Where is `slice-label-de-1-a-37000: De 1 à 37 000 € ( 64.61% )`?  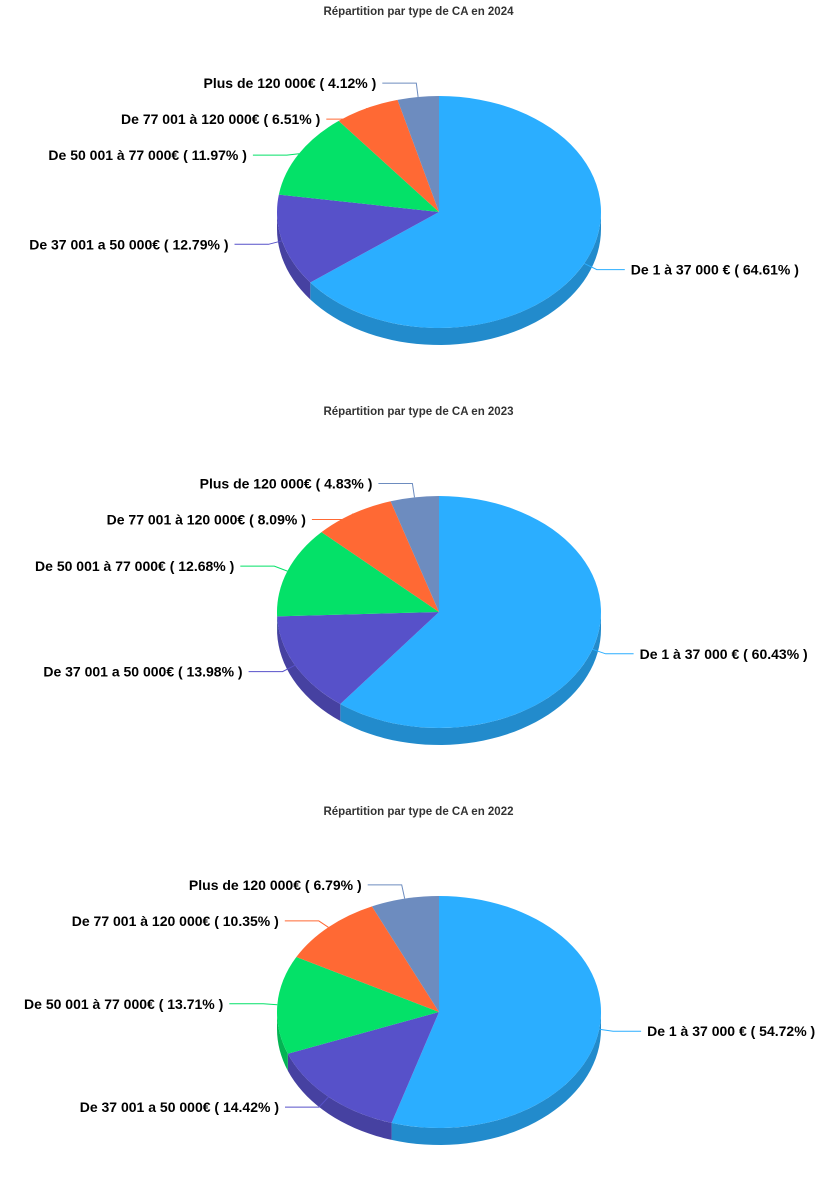 slice-label-de-1-a-37000: De 1 à 37 000 € ( 64.61% ) is located at coordinates (715, 270).